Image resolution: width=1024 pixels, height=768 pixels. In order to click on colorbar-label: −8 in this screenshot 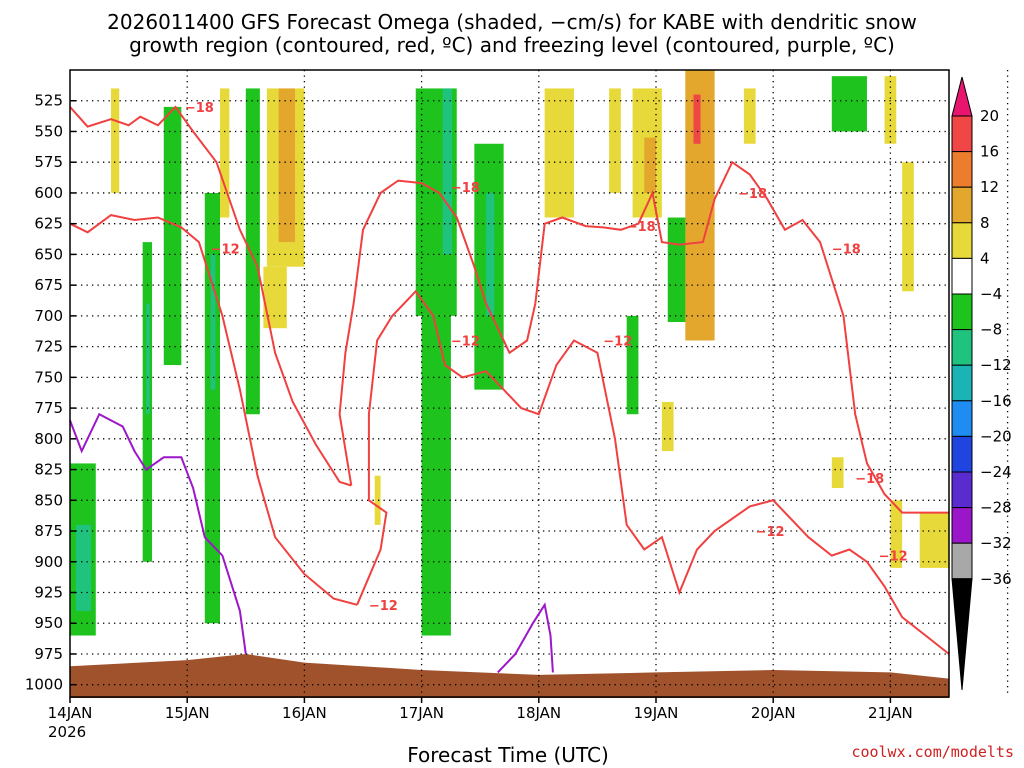, I will do `click(991, 330)`.